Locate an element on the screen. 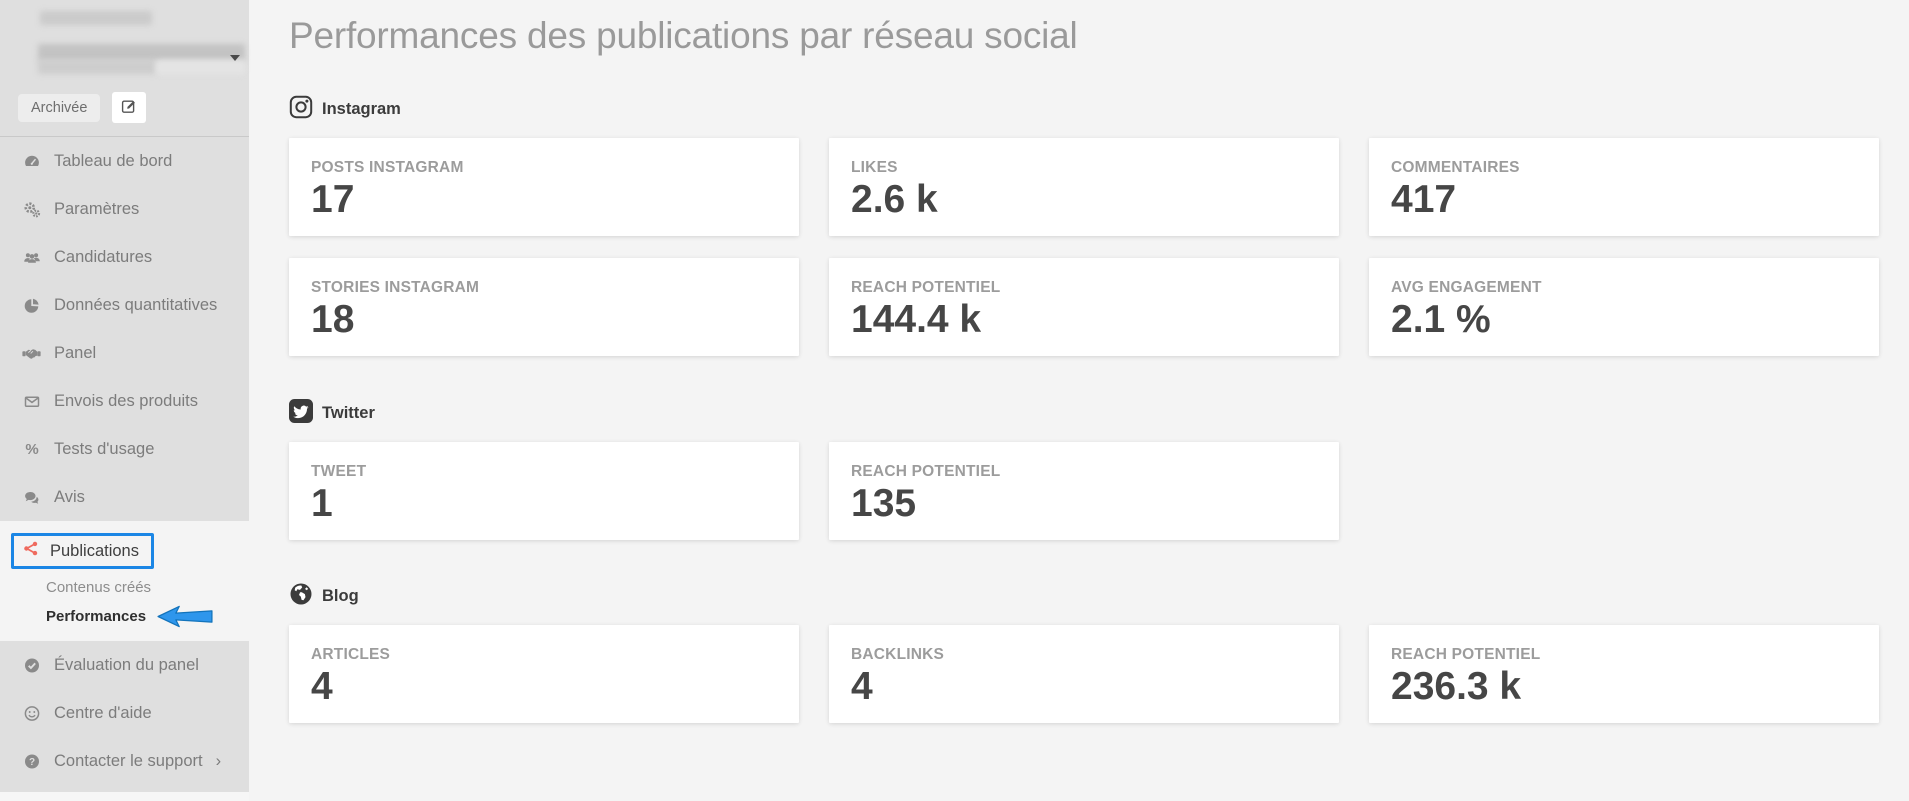 This screenshot has width=1909, height=801. sidebar-subitem-contenus-crees: Contenus créés is located at coordinates (124, 587).